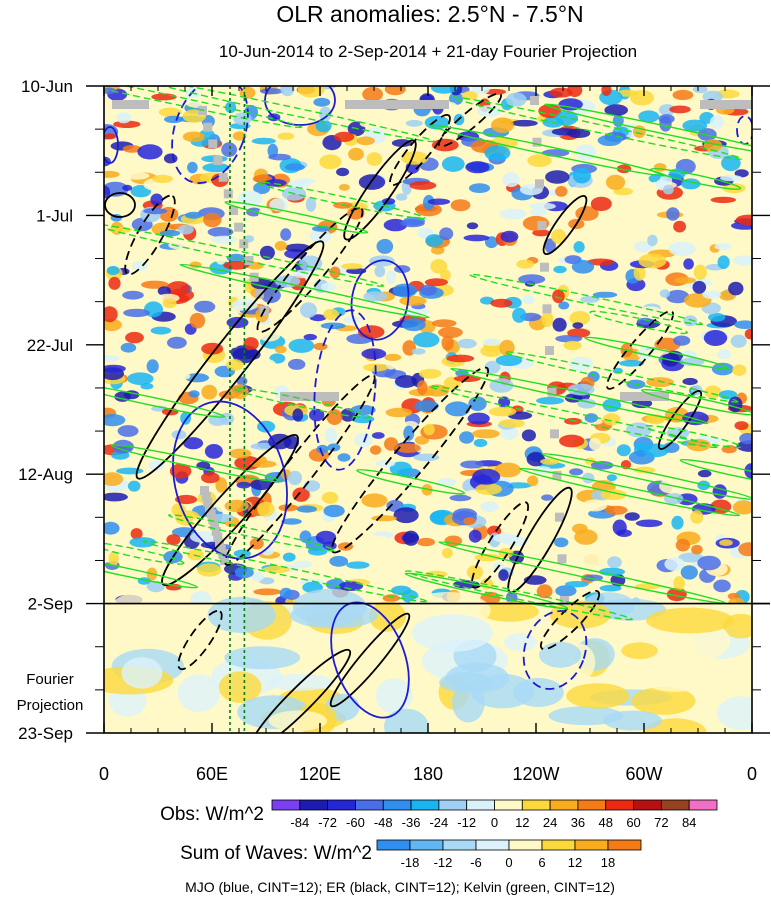 This screenshot has height=899, width=771. I want to click on colorbar-tick-label: 48, so click(606, 822).